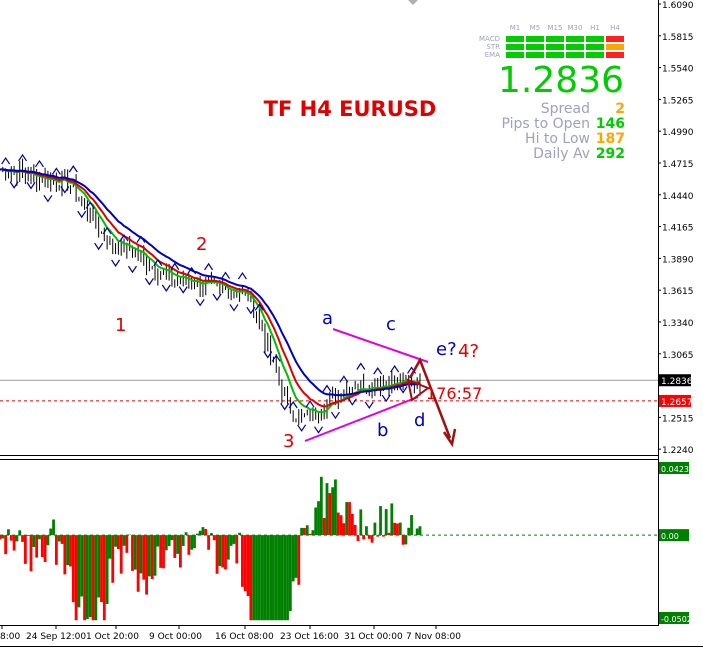  What do you see at coordinates (678, 451) in the screenshot?
I see `price-tick-label: 1.2240` at bounding box center [678, 451].